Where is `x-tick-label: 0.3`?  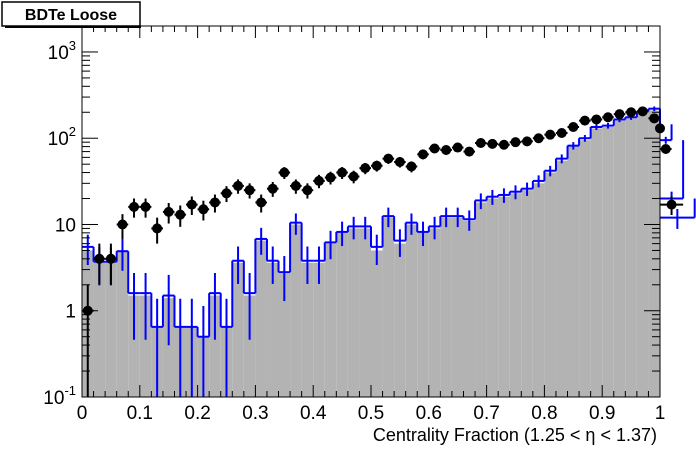 x-tick-label: 0.3 is located at coordinates (255, 413).